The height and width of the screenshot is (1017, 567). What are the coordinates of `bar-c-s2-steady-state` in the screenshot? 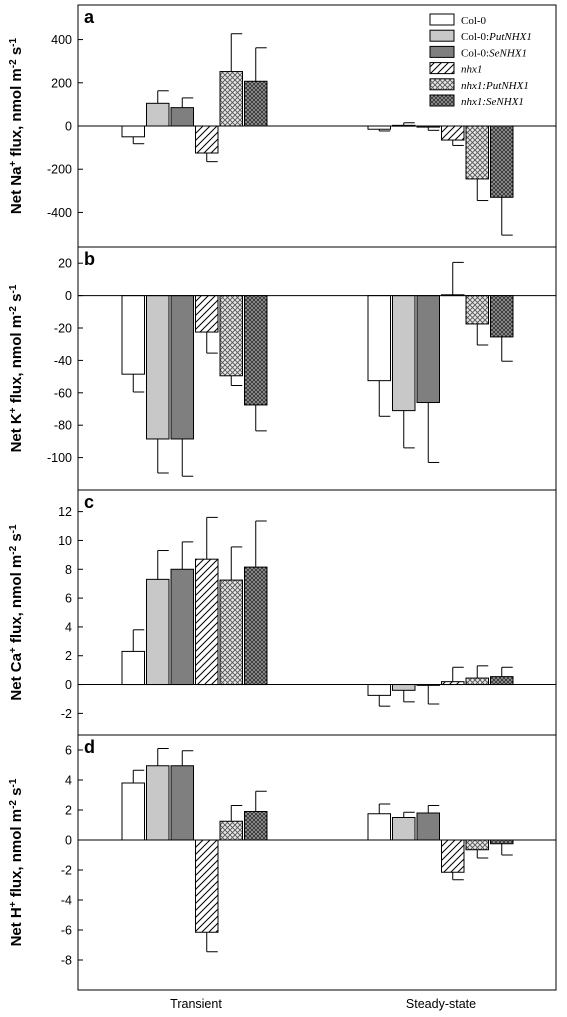 It's located at (404, 687).